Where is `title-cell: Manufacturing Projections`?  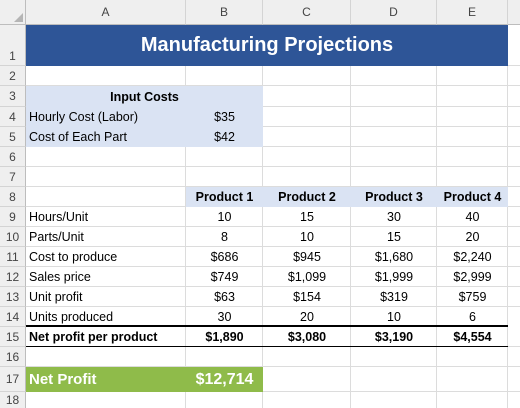 title-cell: Manufacturing Projections is located at coordinates (267, 45).